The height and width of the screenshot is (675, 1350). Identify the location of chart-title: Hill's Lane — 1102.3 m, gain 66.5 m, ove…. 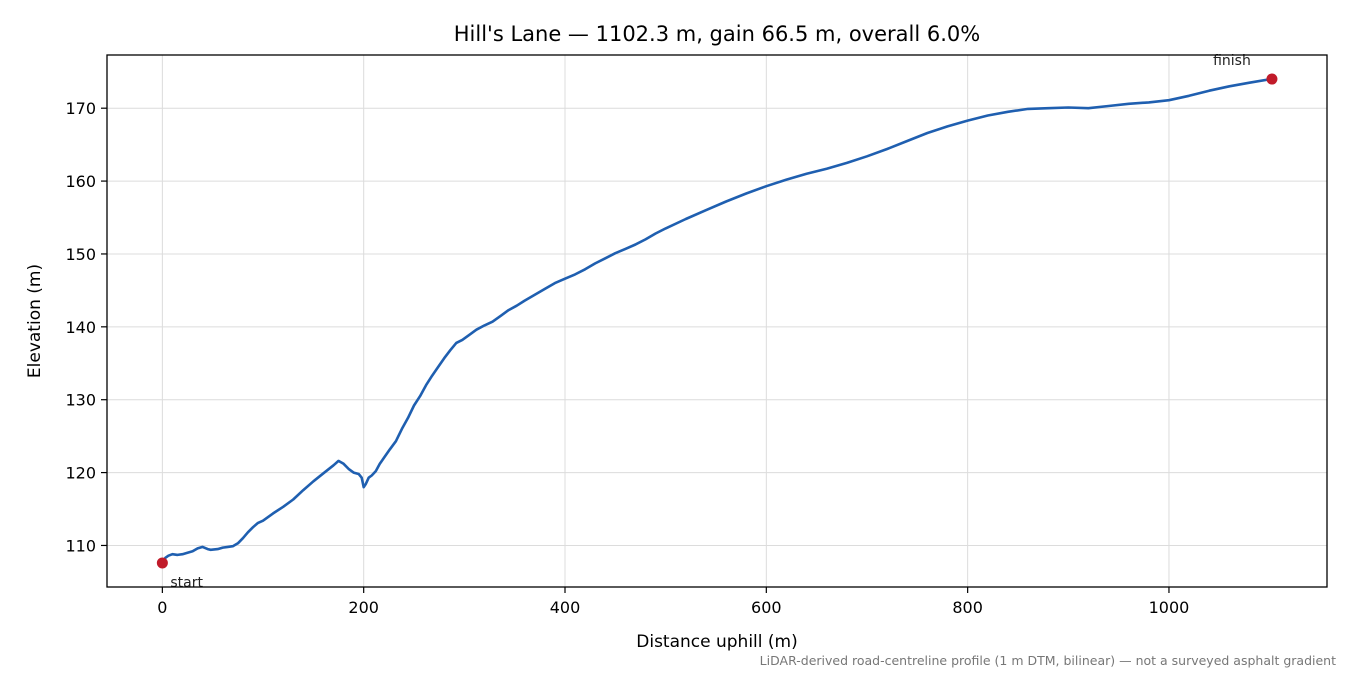
(717, 34).